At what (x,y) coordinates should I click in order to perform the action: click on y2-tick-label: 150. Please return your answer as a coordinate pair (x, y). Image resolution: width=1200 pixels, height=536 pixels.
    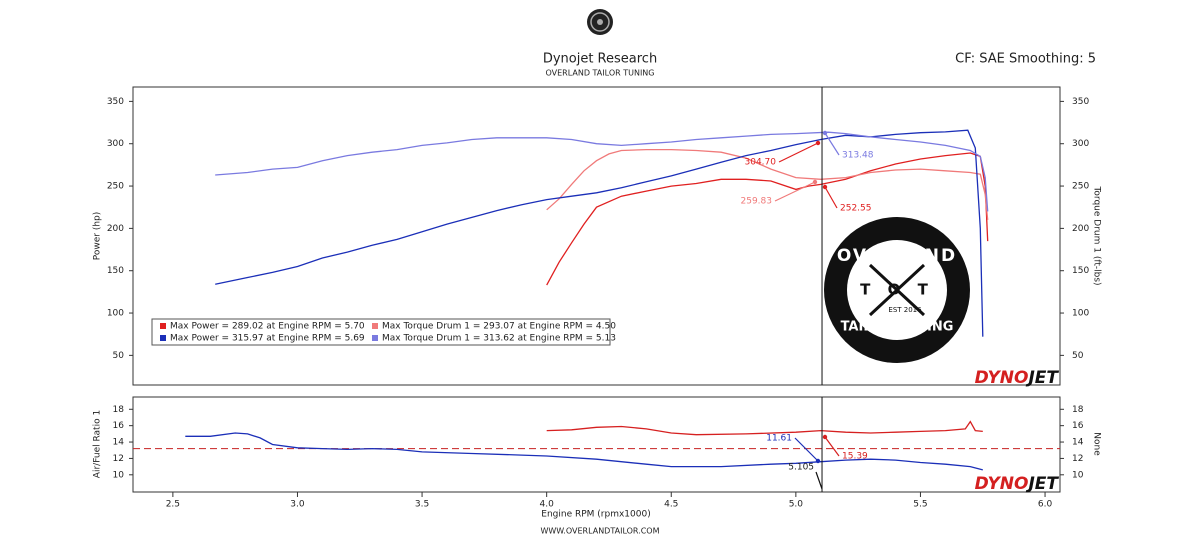
    Looking at the image, I should click on (1080, 271).